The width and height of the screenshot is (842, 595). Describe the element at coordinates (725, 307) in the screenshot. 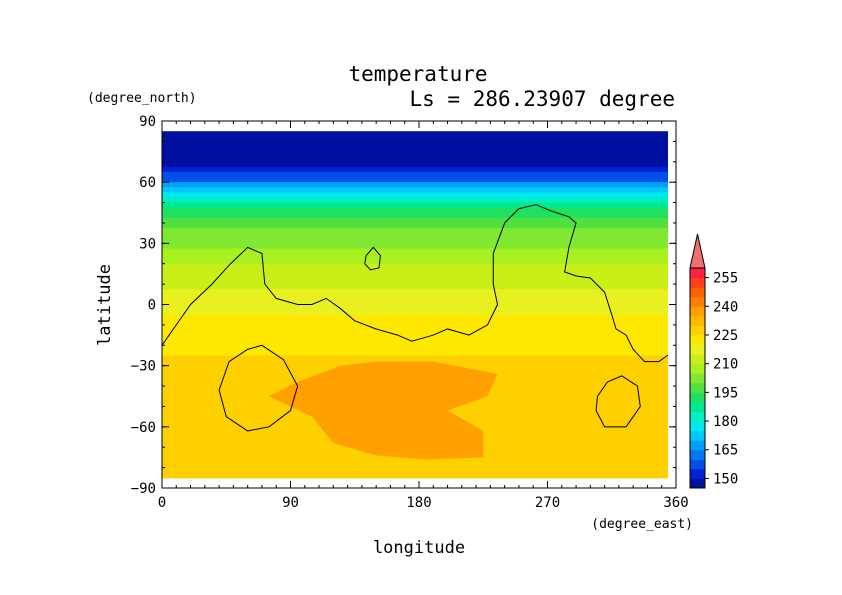

I see `colorbar-tick-label: 240` at that location.